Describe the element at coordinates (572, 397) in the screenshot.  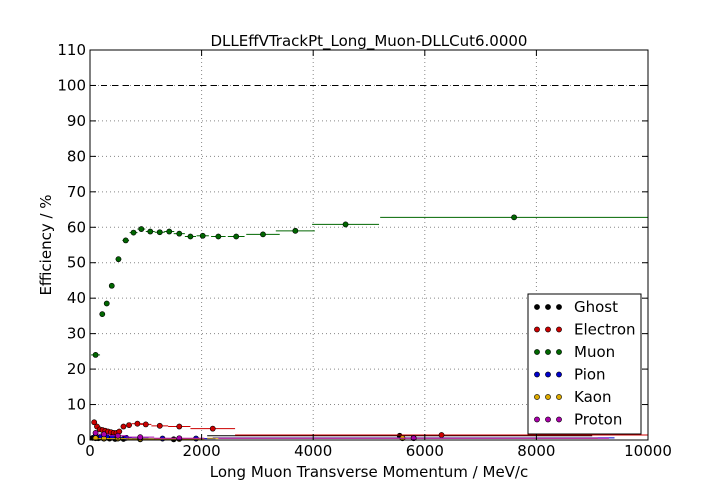
I see `legend-item-kaon: Kaon` at that location.